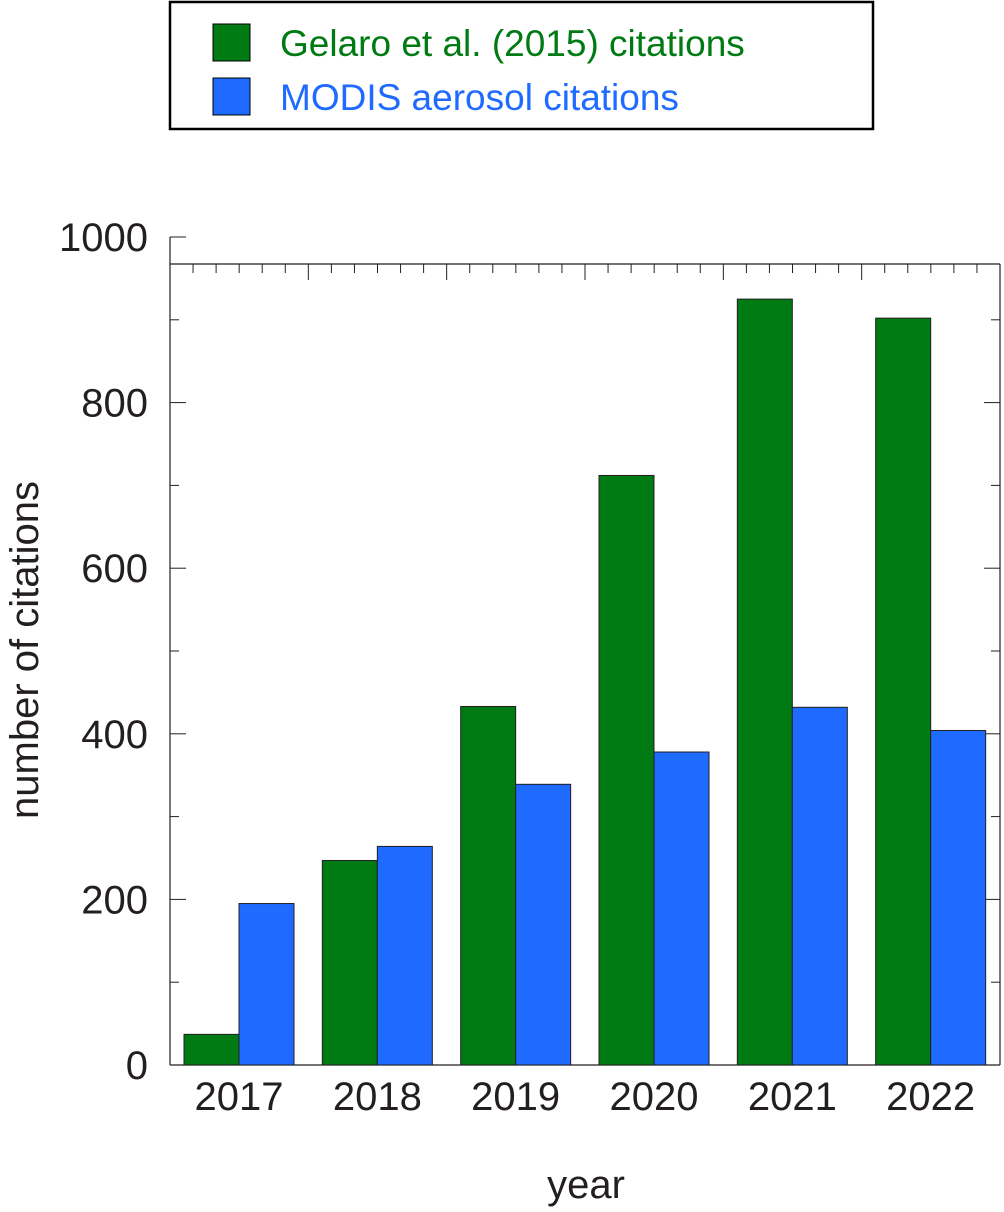 Image resolution: width=1004 pixels, height=1212 pixels. Describe the element at coordinates (681, 908) in the screenshot. I see `bar-modis-2020` at that location.